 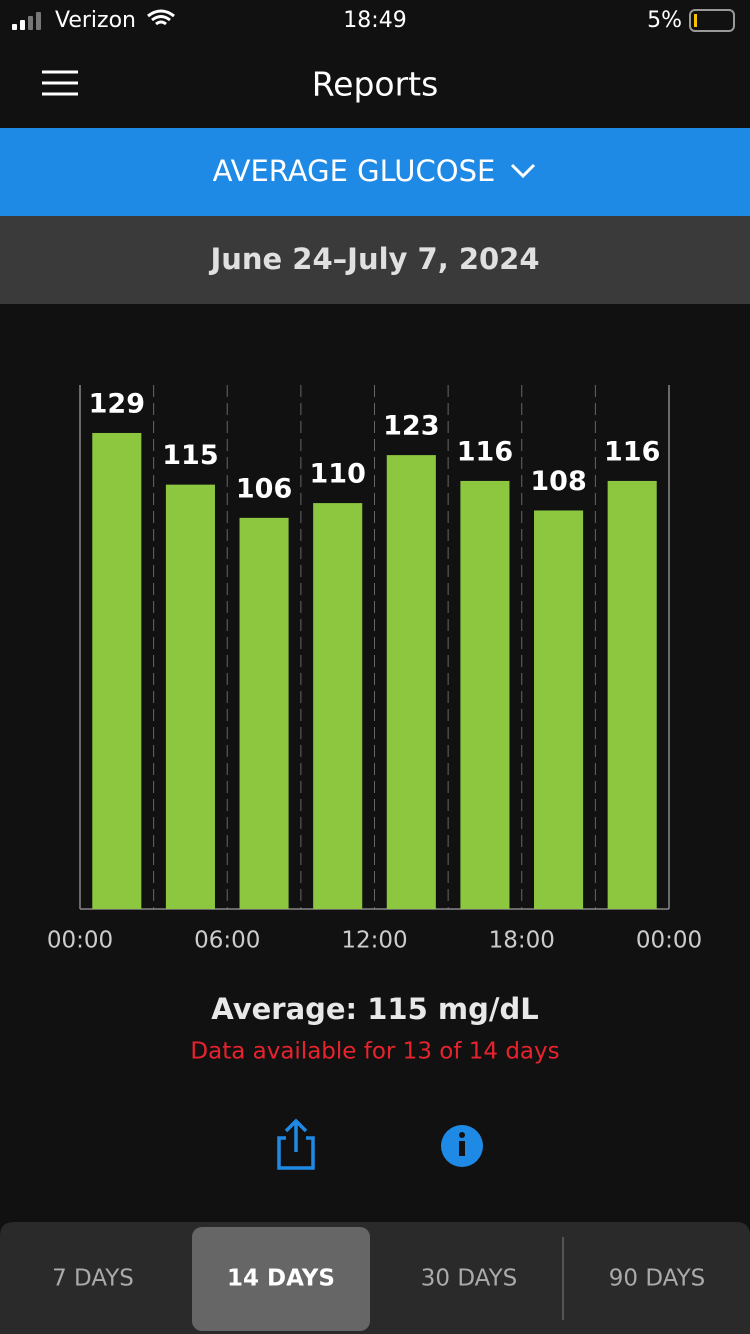 What do you see at coordinates (227, 941) in the screenshot?
I see `x-tick-label: 06:00` at bounding box center [227, 941].